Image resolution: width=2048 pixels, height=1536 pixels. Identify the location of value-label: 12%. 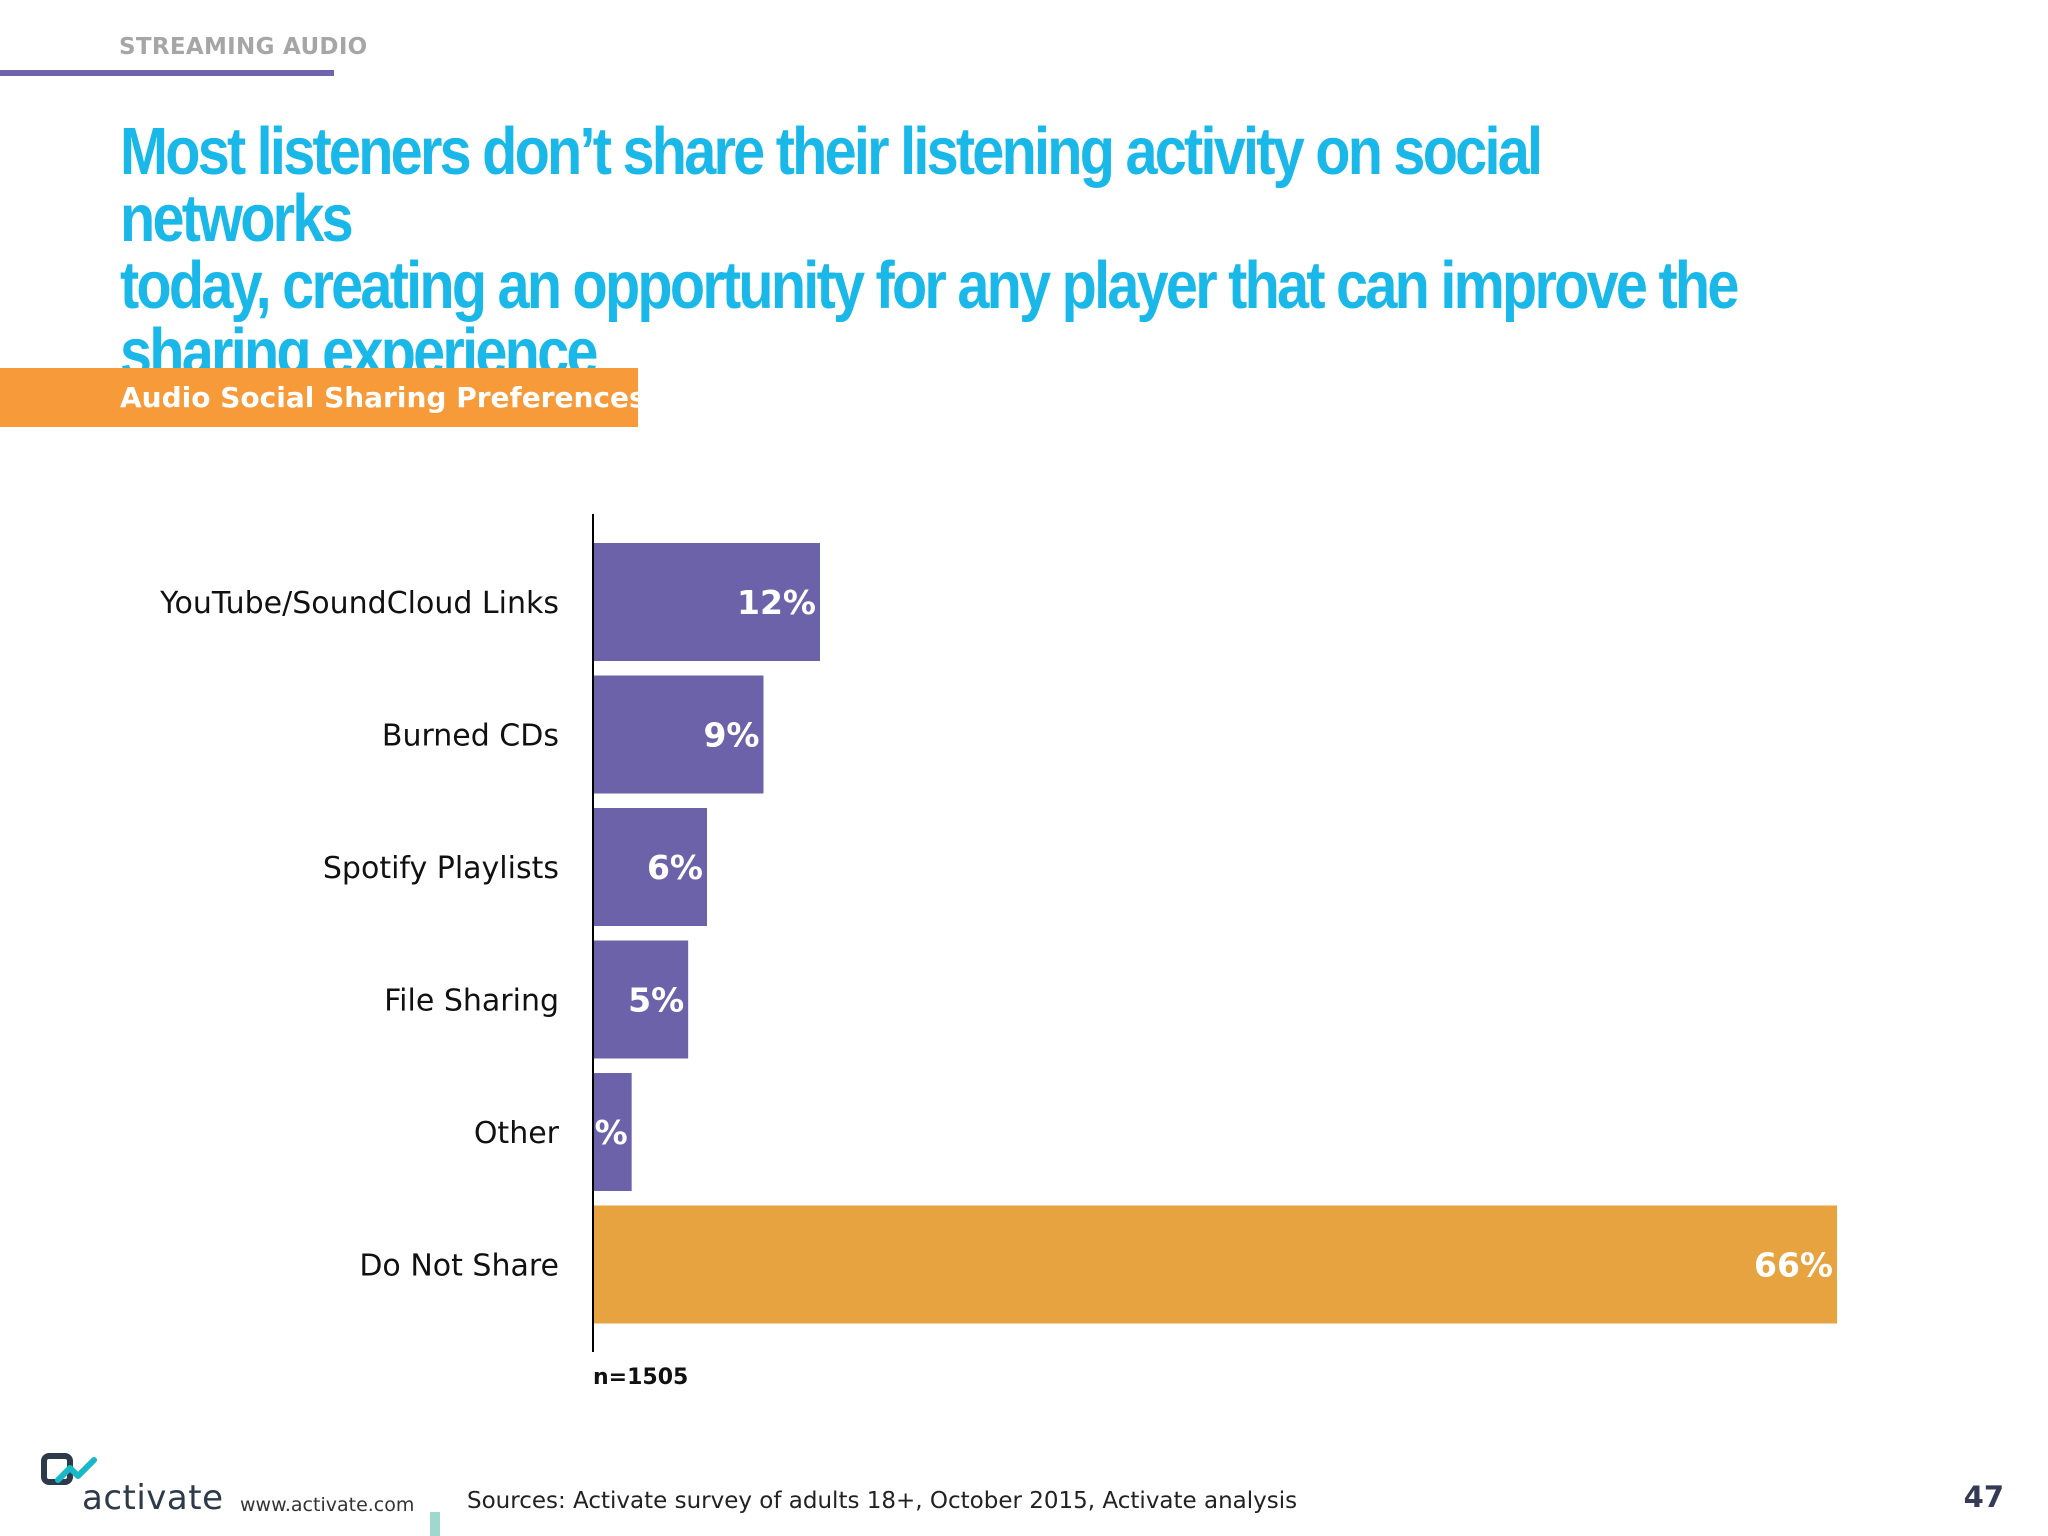
(776, 602).